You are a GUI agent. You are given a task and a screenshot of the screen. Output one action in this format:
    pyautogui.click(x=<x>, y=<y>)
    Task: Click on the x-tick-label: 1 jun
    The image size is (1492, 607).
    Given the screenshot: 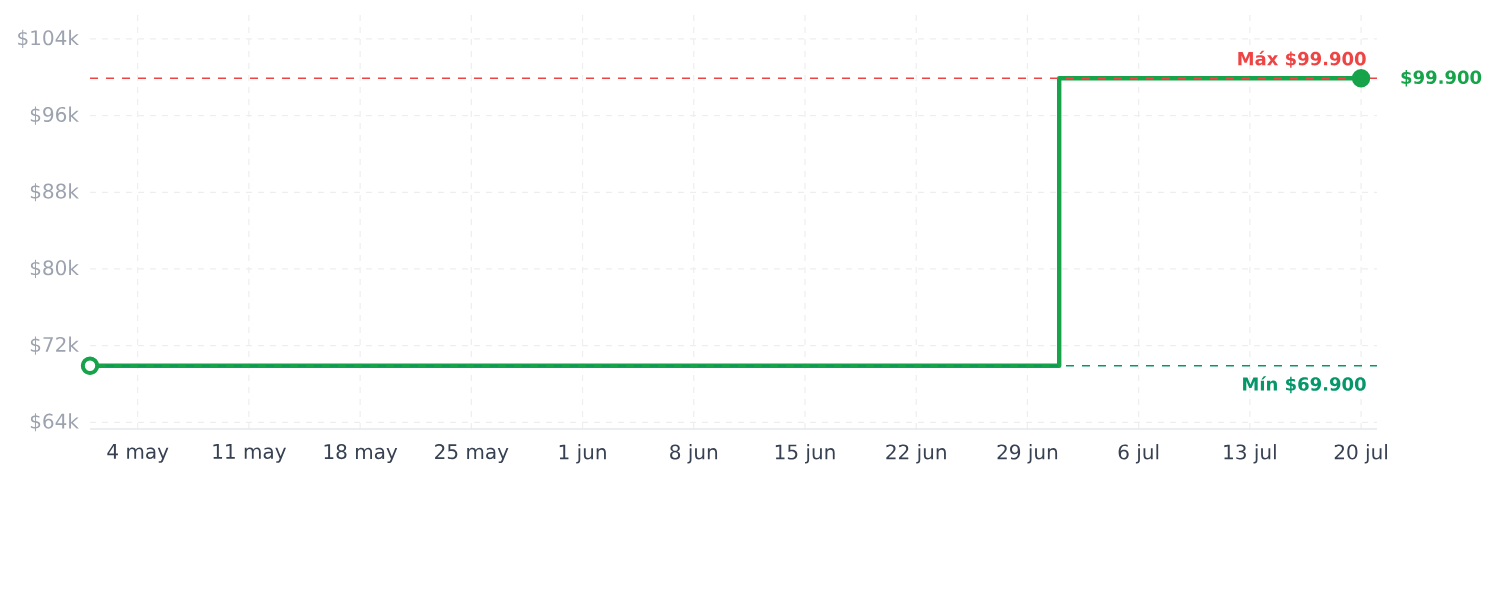 What is the action you would take?
    pyautogui.click(x=582, y=454)
    